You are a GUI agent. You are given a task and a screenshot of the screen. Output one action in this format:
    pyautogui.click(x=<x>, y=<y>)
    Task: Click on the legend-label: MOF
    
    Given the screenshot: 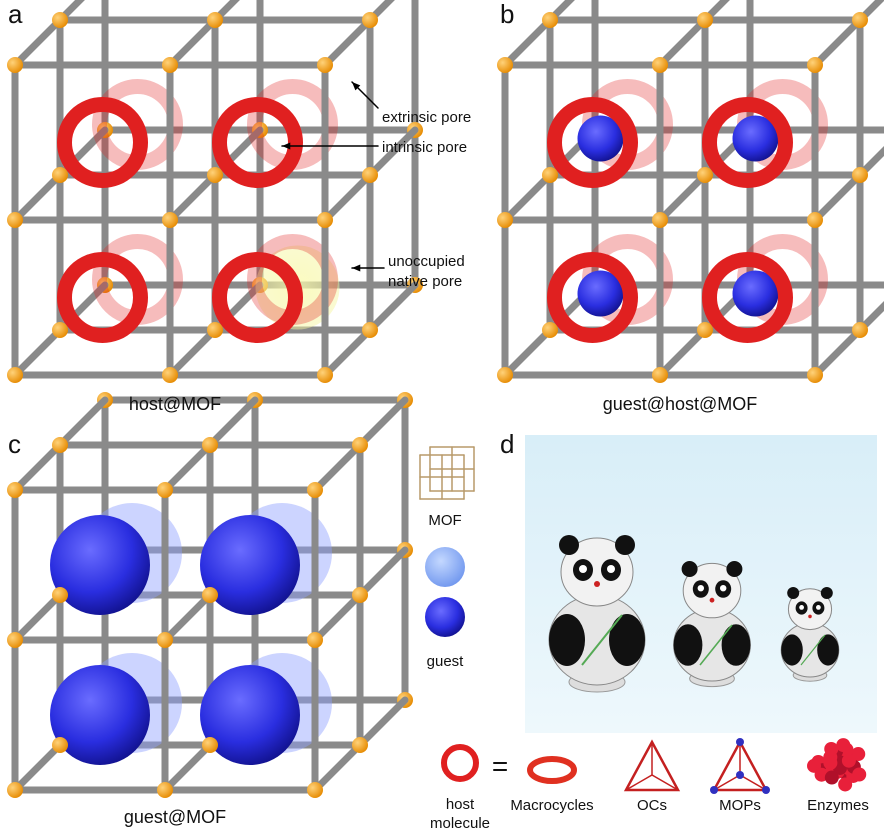 What is the action you would take?
    pyautogui.click(x=444, y=520)
    